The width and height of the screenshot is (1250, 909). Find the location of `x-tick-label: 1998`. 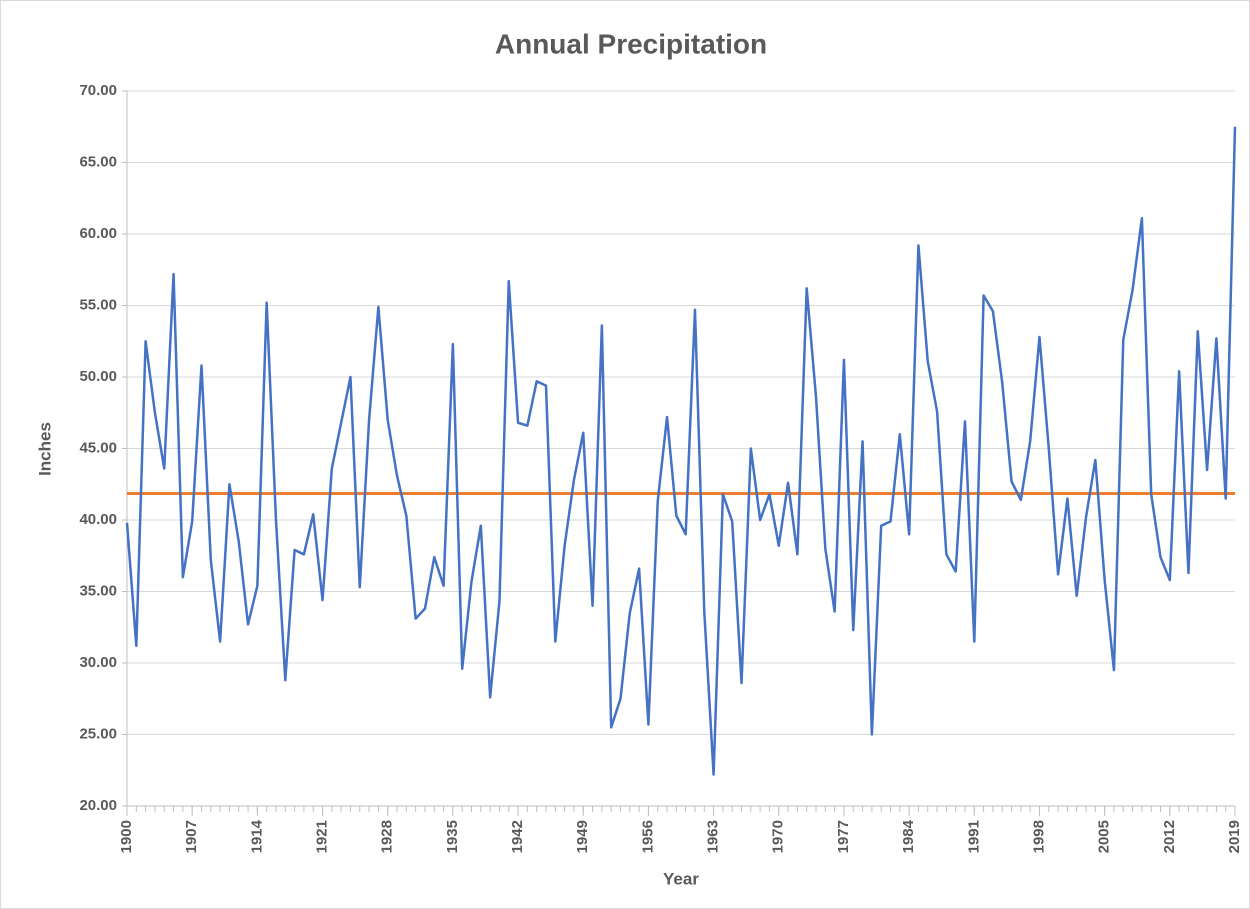

x-tick-label: 1998 is located at coordinates (1038, 836).